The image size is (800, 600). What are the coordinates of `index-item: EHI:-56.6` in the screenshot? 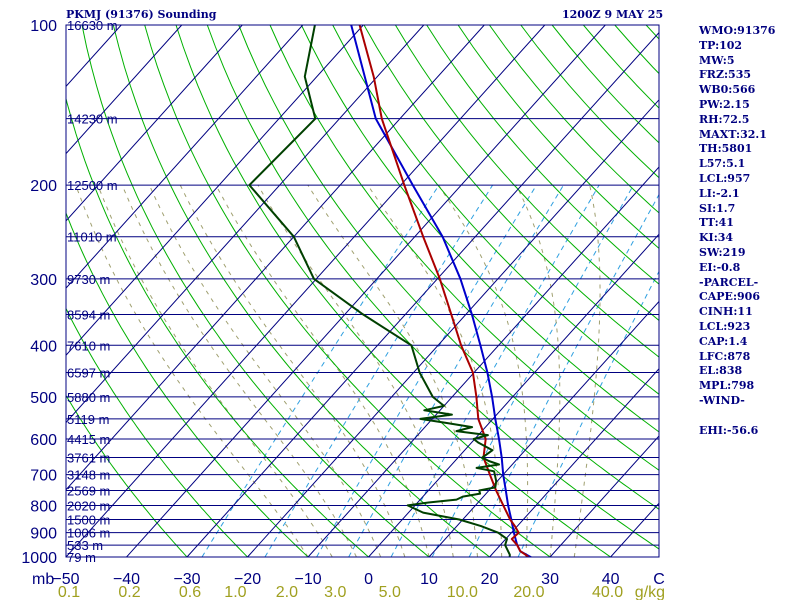 It's located at (729, 430).